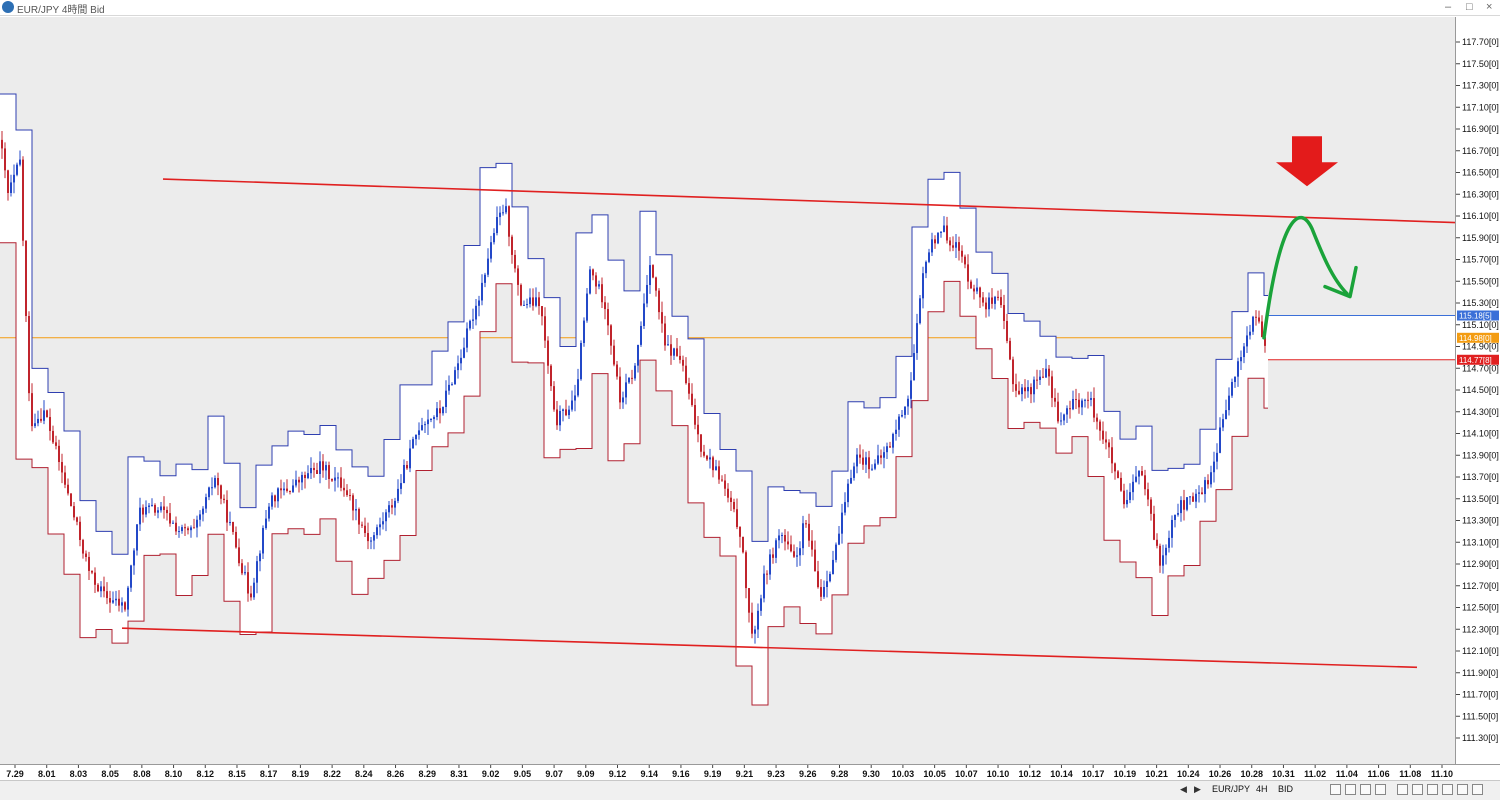  What do you see at coordinates (840, 774) in the screenshot?
I see `time-tick-label: 9.28` at bounding box center [840, 774].